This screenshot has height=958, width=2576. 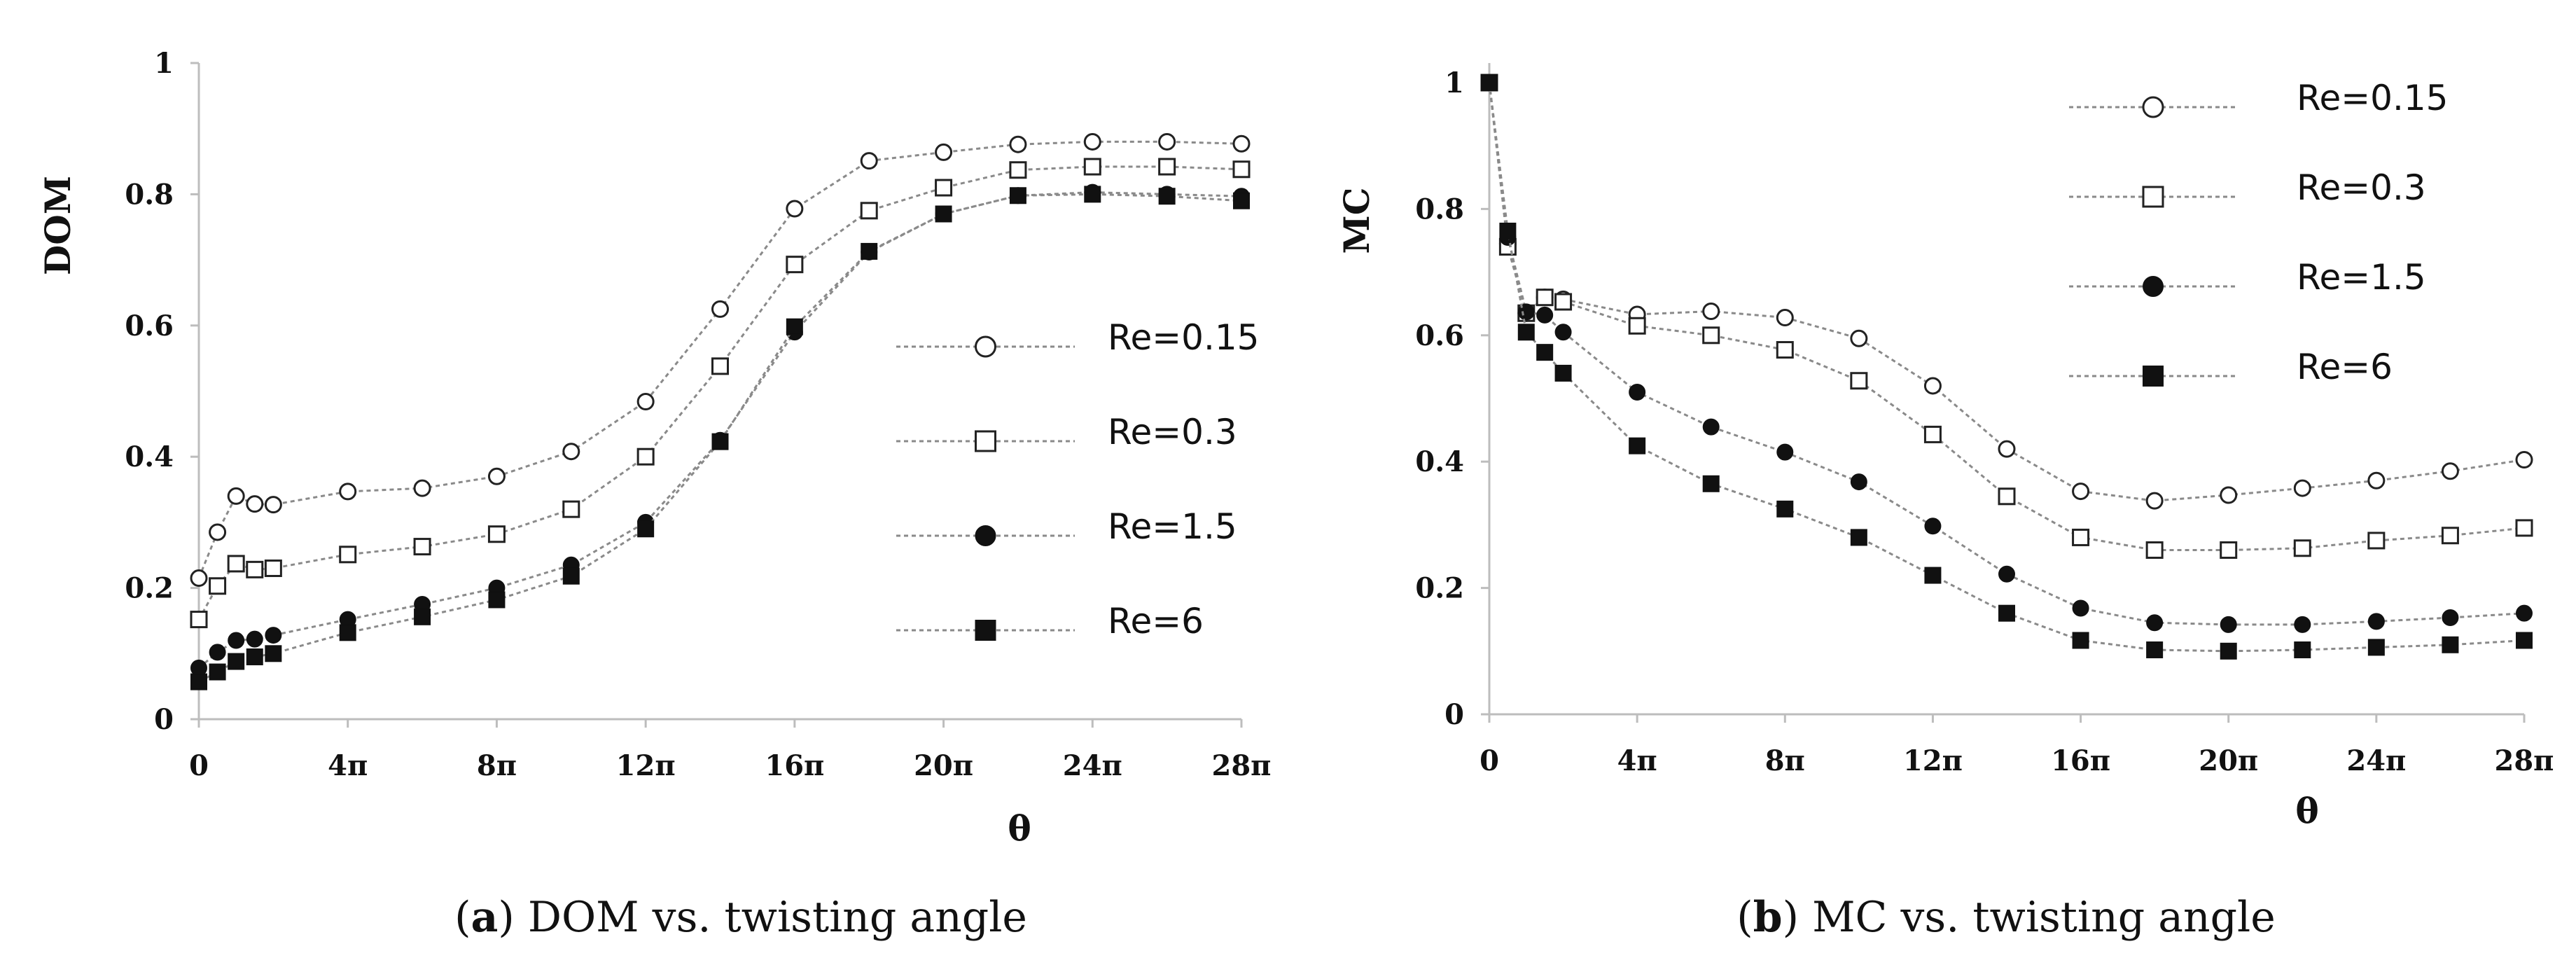 What do you see at coordinates (485, 917) in the screenshot?
I see `panel-a-caption-label: a` at bounding box center [485, 917].